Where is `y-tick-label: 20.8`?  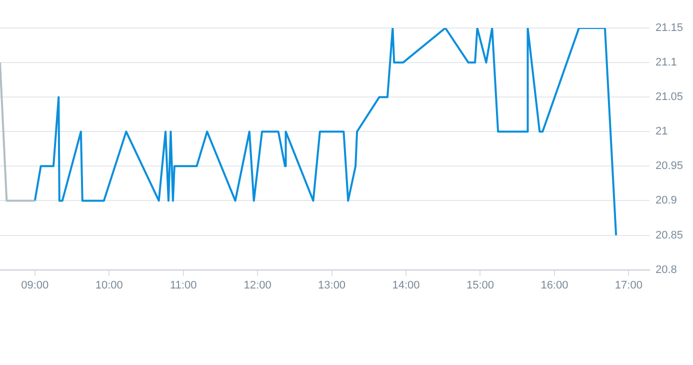
y-tick-label: 20.8 is located at coordinates (666, 270).